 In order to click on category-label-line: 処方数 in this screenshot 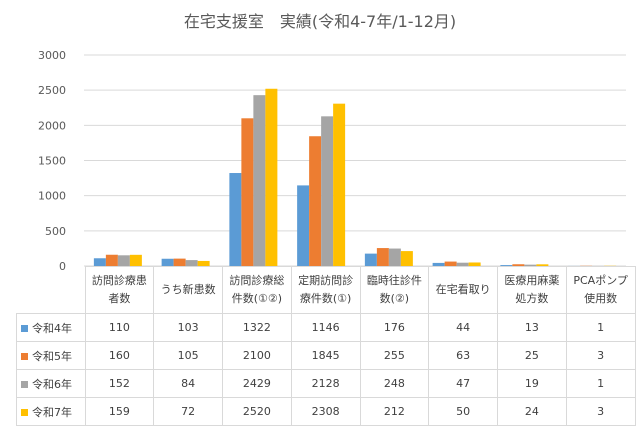, I will do `click(531, 298)`.